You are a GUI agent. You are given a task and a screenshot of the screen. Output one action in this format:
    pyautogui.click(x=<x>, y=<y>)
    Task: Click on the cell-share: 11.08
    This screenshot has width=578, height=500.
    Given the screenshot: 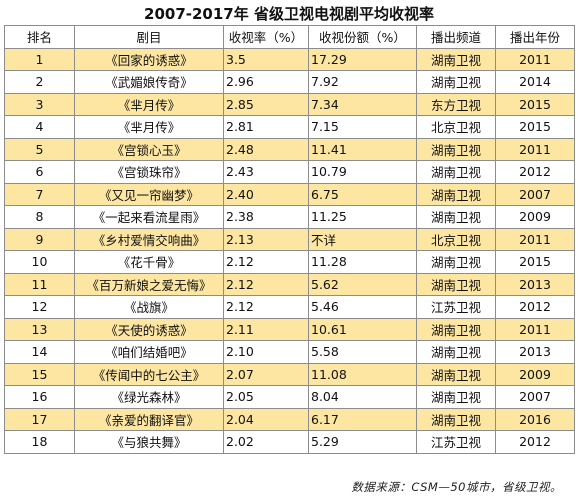 What is the action you would take?
    pyautogui.click(x=362, y=374)
    